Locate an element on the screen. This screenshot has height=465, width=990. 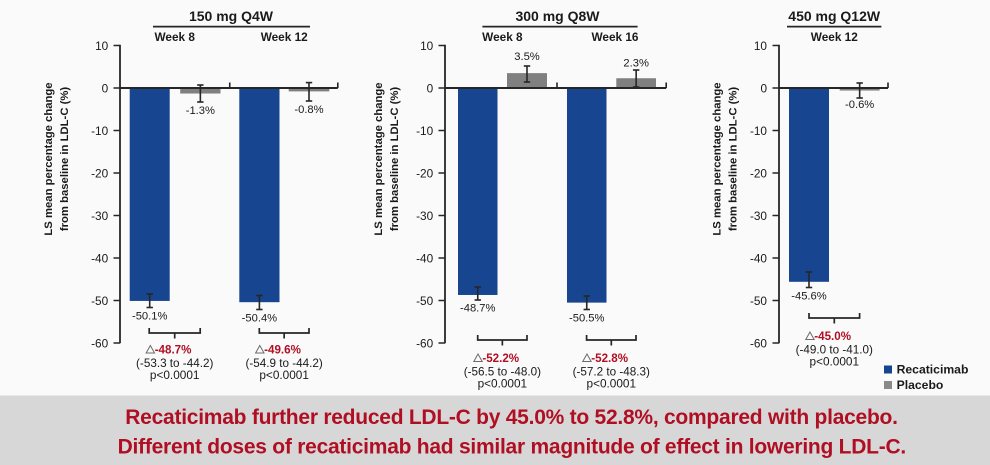
svg-text: Week 16 is located at coordinates (614, 37).